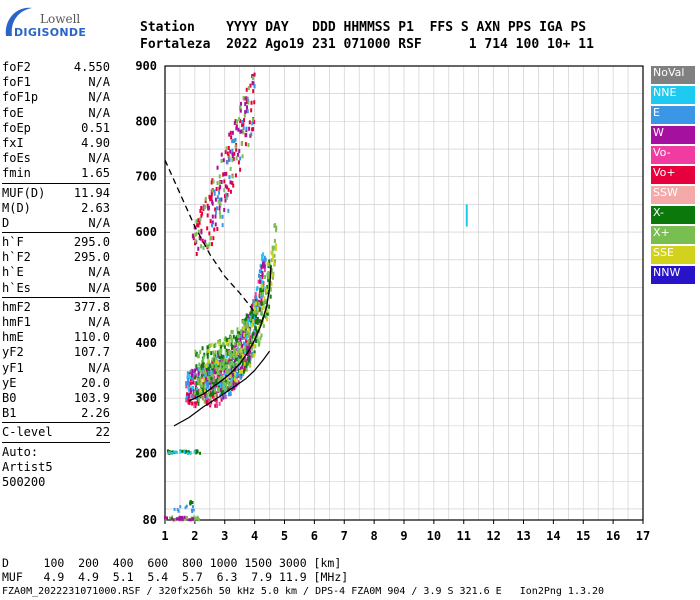 This screenshot has width=700, height=600. Describe the element at coordinates (493, 536) in the screenshot. I see `x-tick-label: 12` at that location.